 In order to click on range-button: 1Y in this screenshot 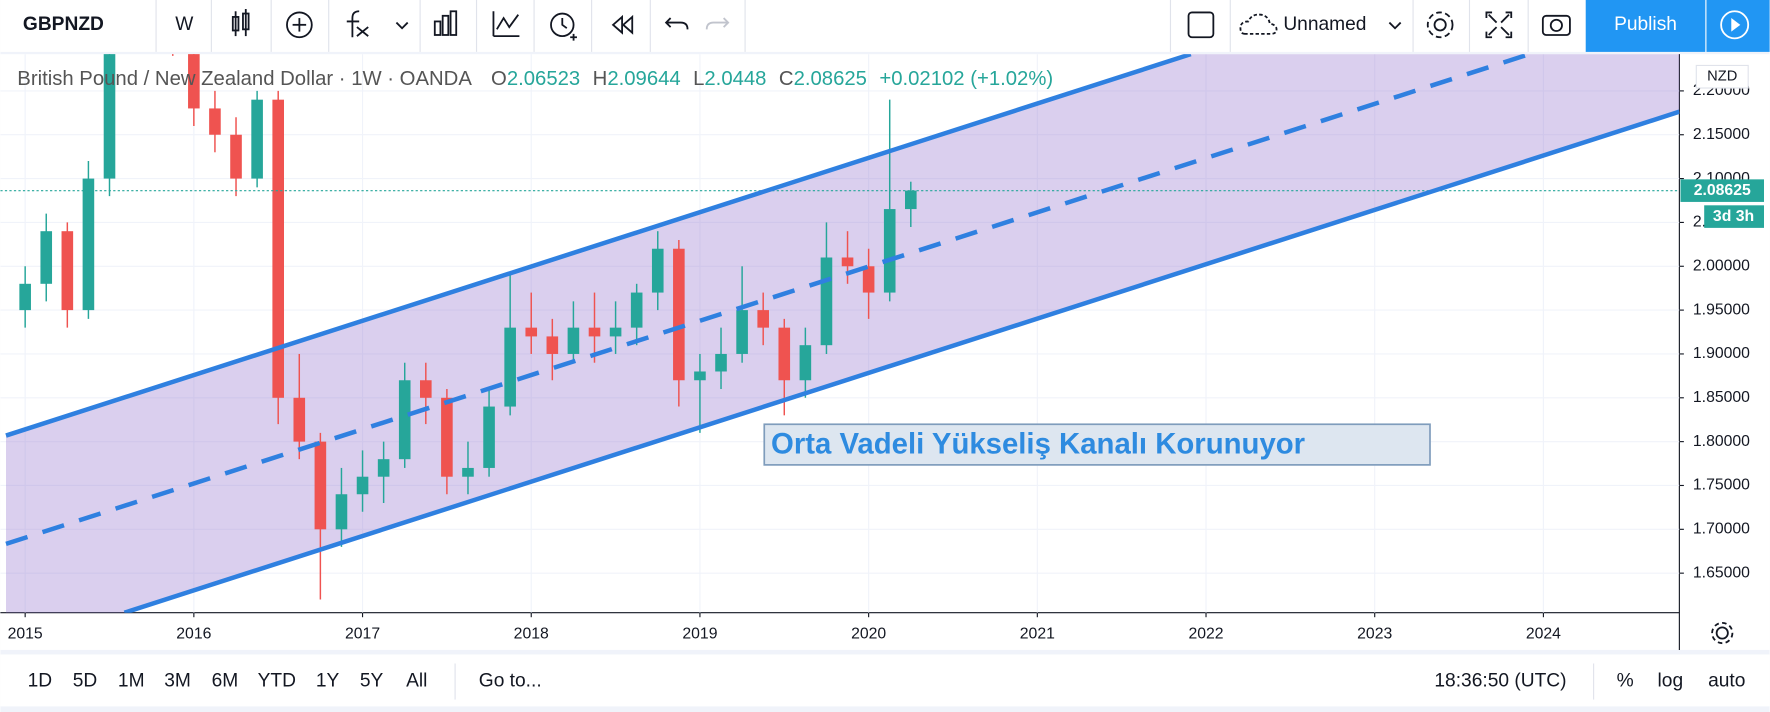, I will do `click(328, 681)`.